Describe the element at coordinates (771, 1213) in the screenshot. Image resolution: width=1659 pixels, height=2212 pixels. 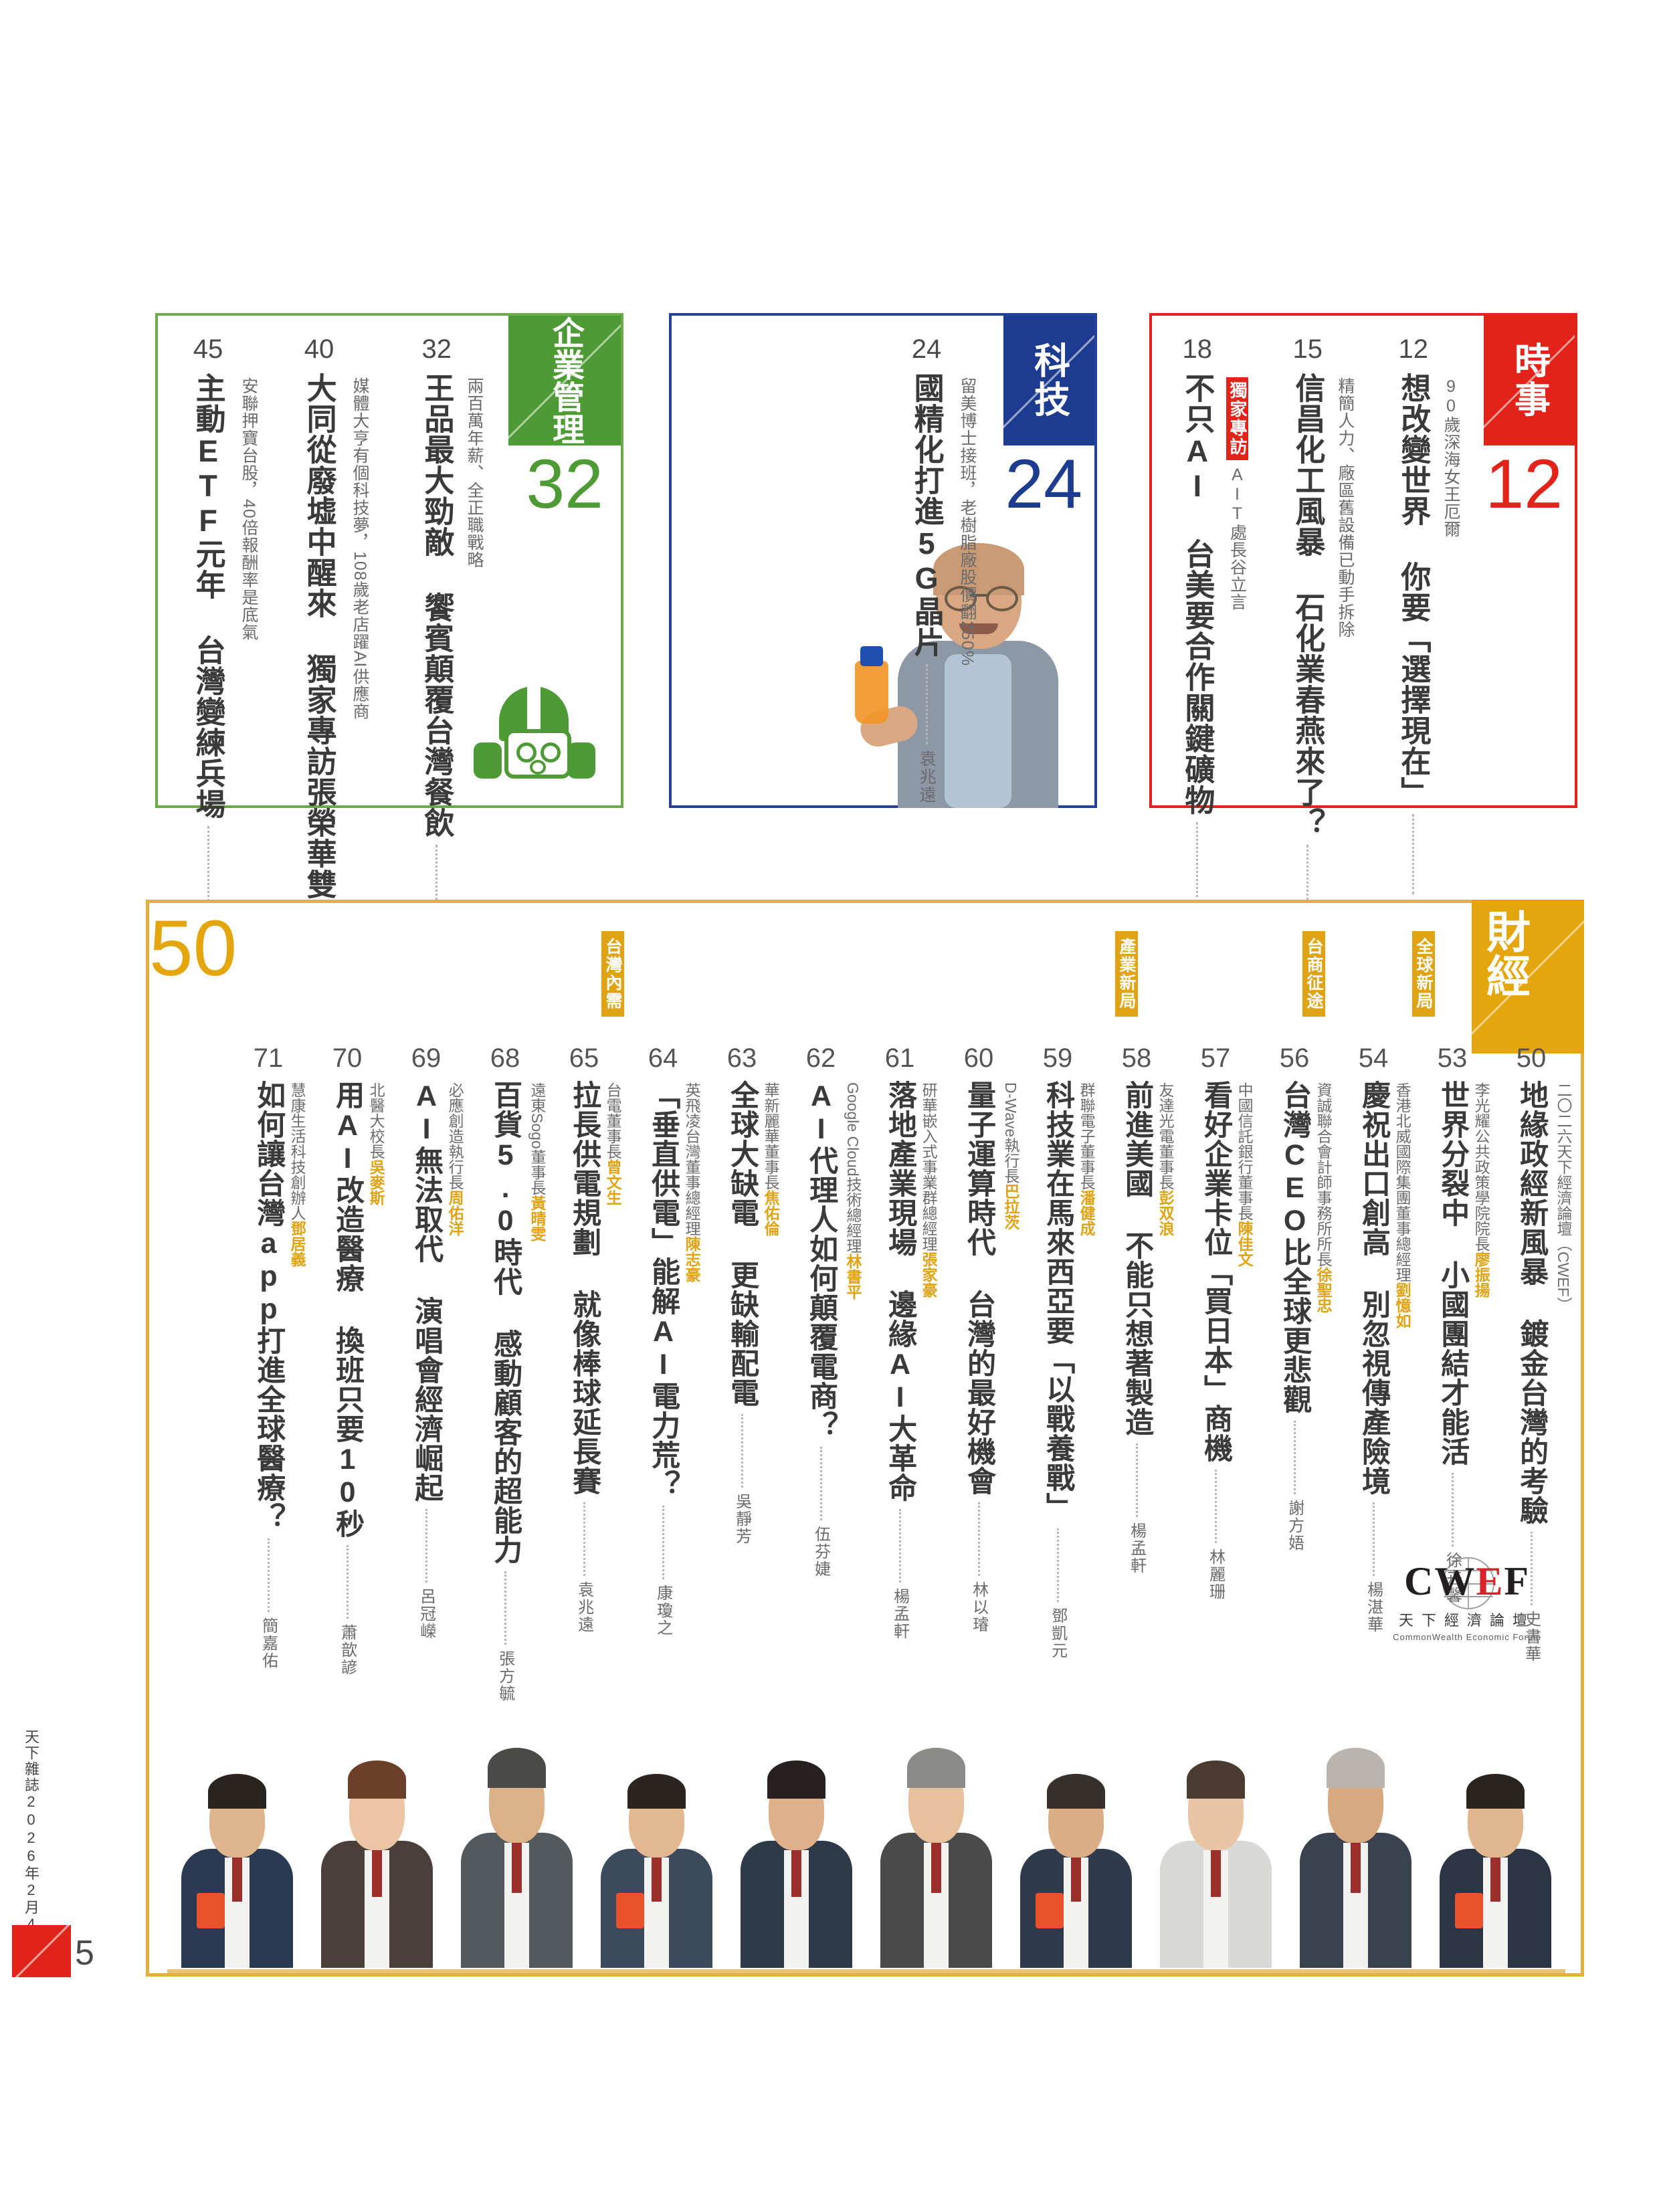
I see `speaker-name: 焦佑倫` at that location.